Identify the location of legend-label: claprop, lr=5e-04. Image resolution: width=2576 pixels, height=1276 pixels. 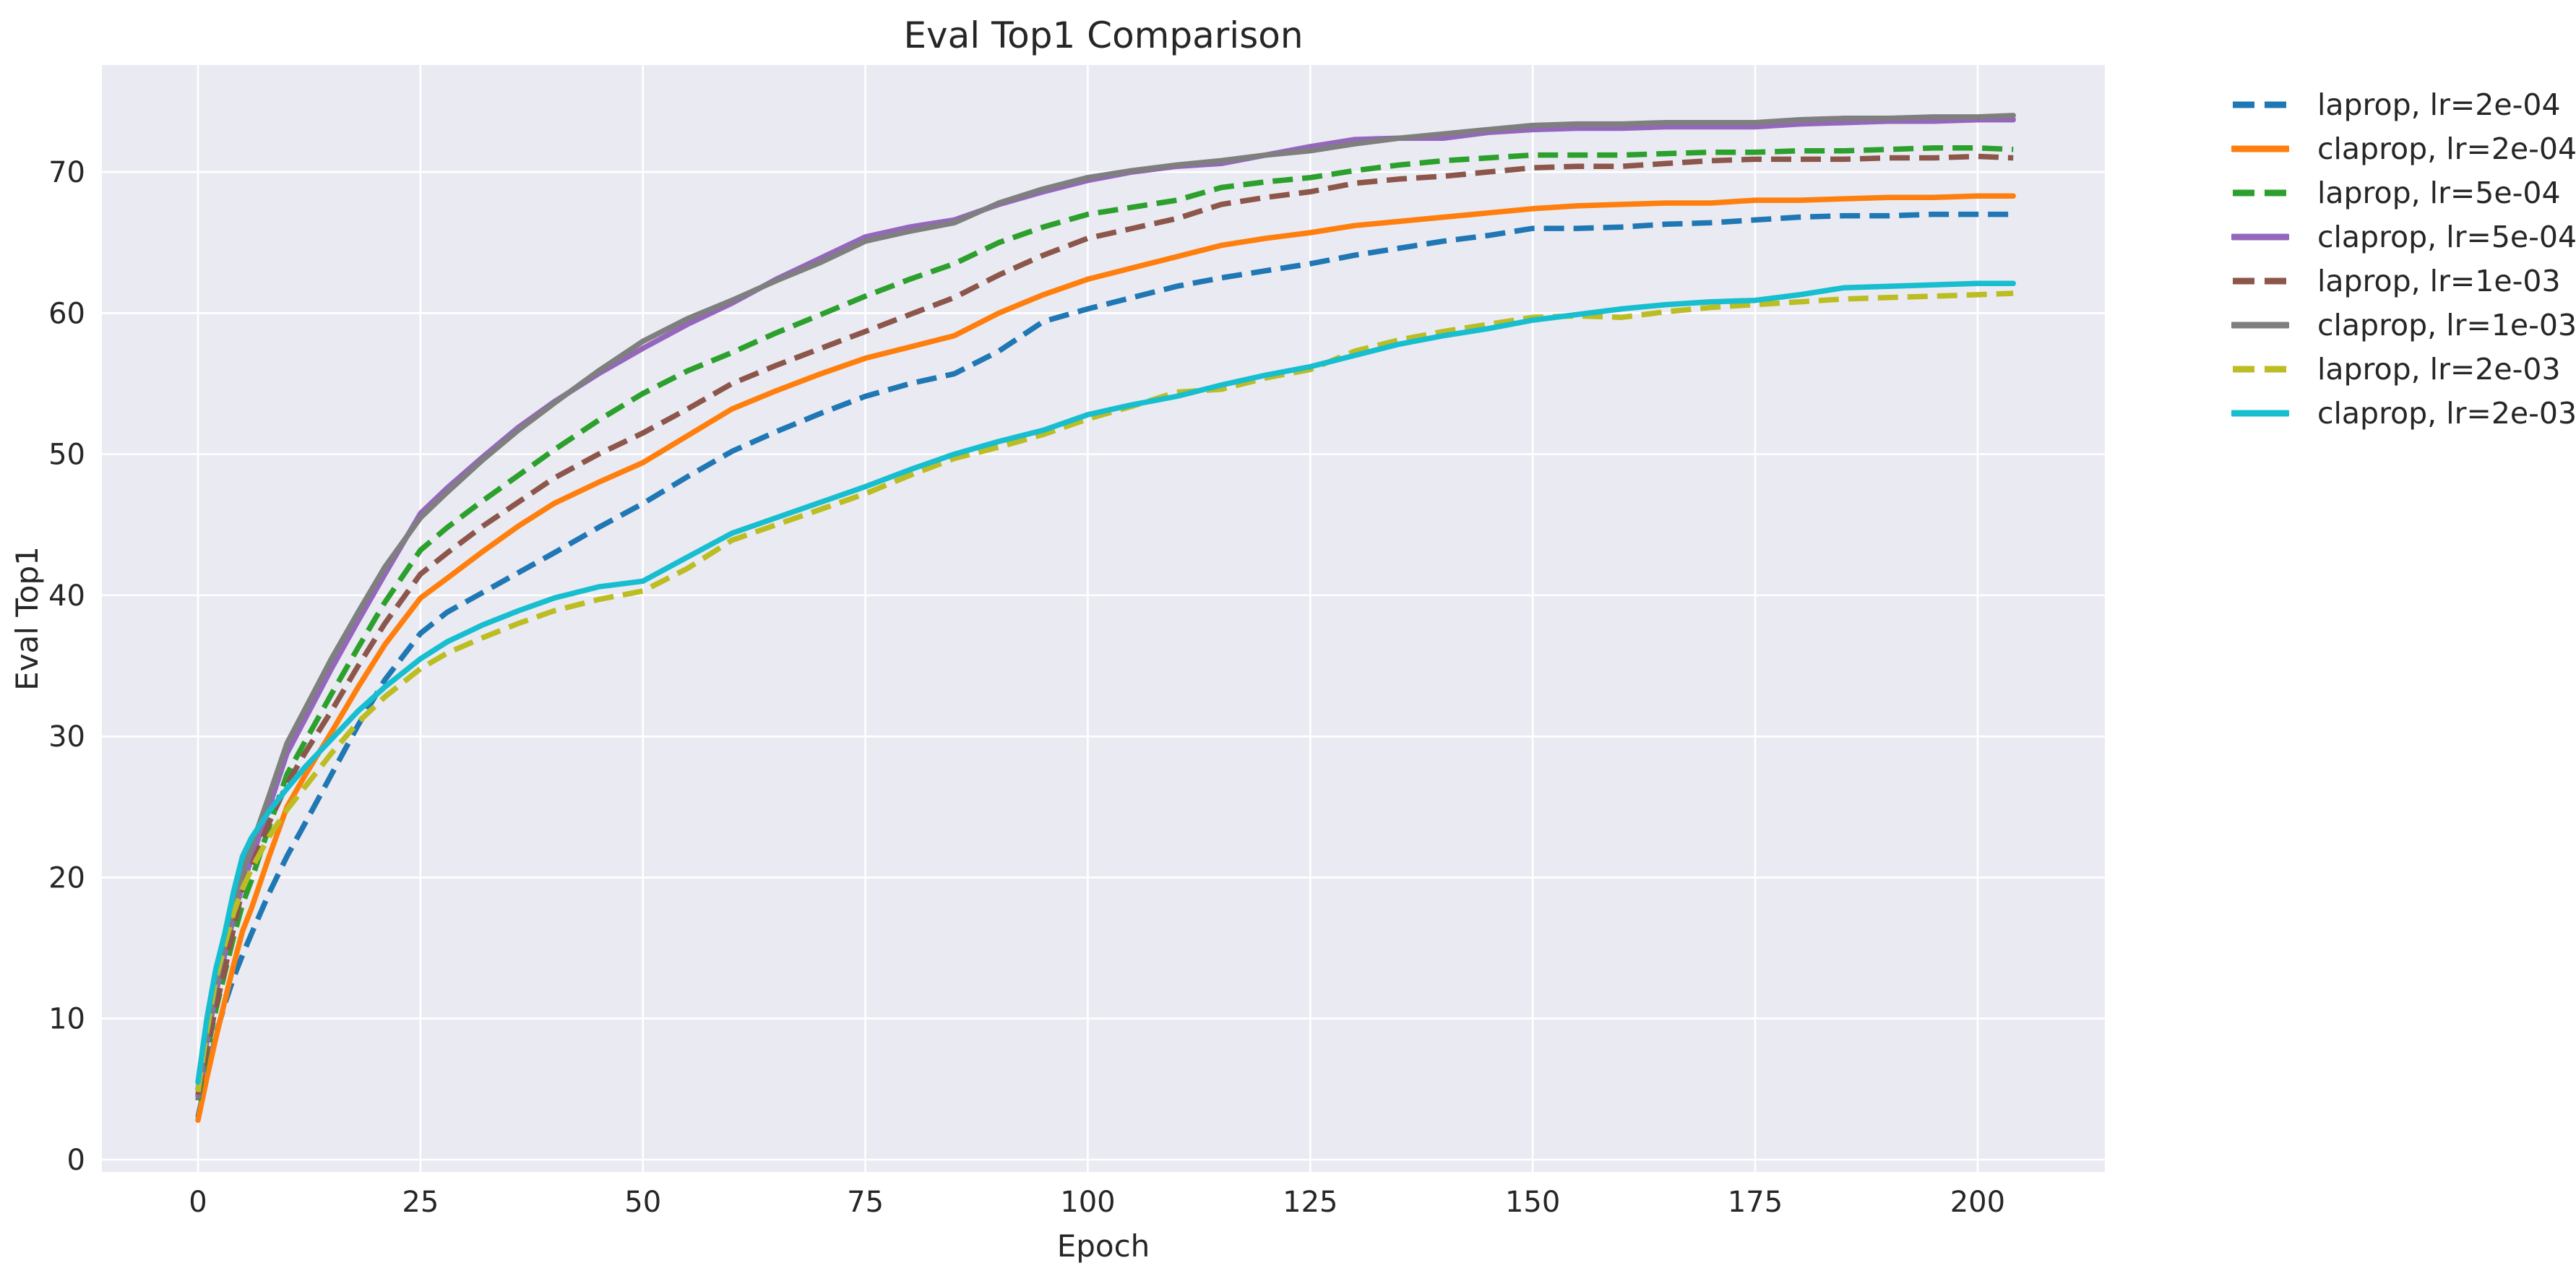
(2446, 237).